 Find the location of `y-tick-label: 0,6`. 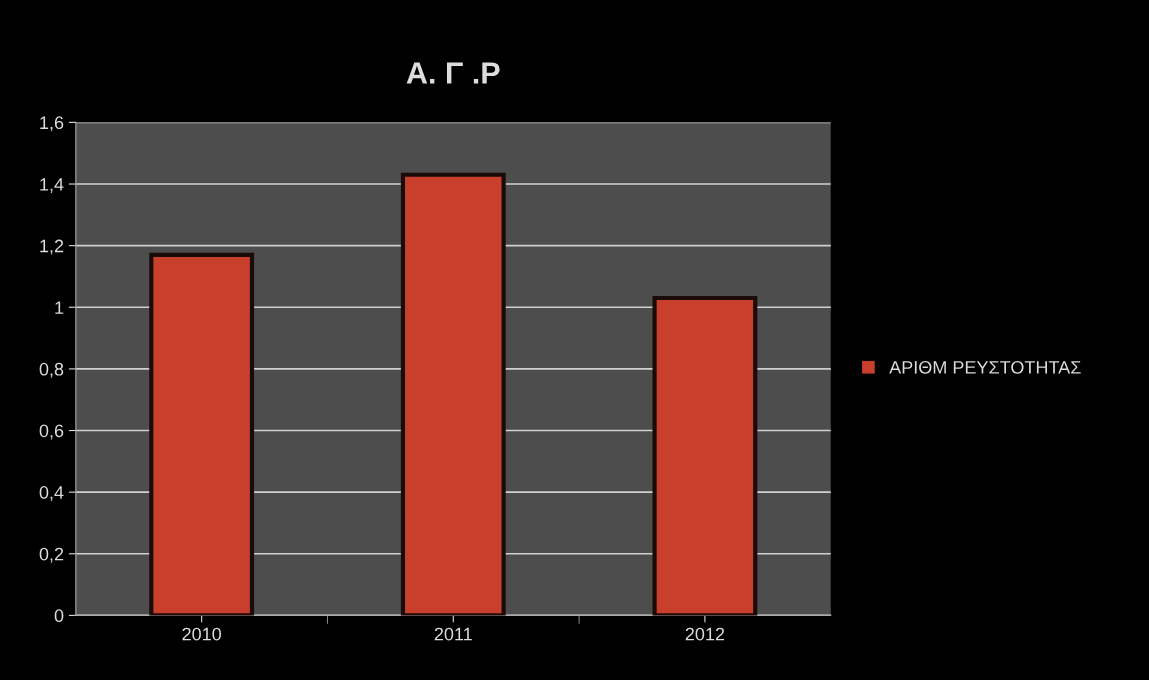

y-tick-label: 0,6 is located at coordinates (51, 432).